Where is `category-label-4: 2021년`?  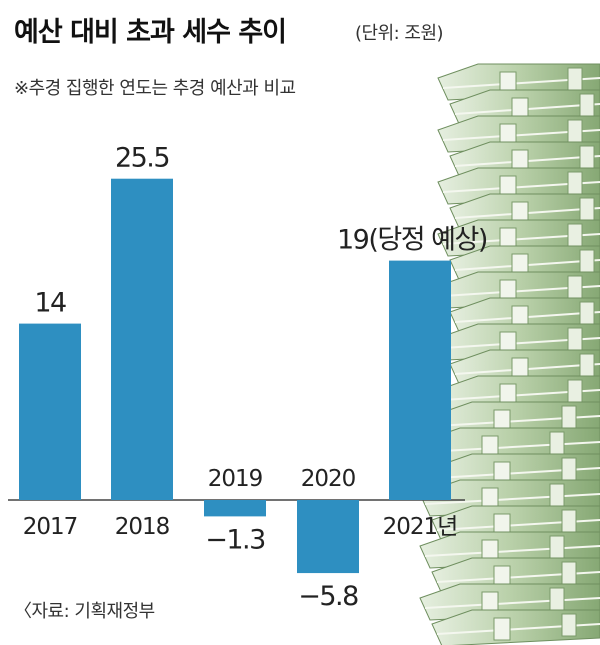 category-label-4: 2021년 is located at coordinates (420, 527).